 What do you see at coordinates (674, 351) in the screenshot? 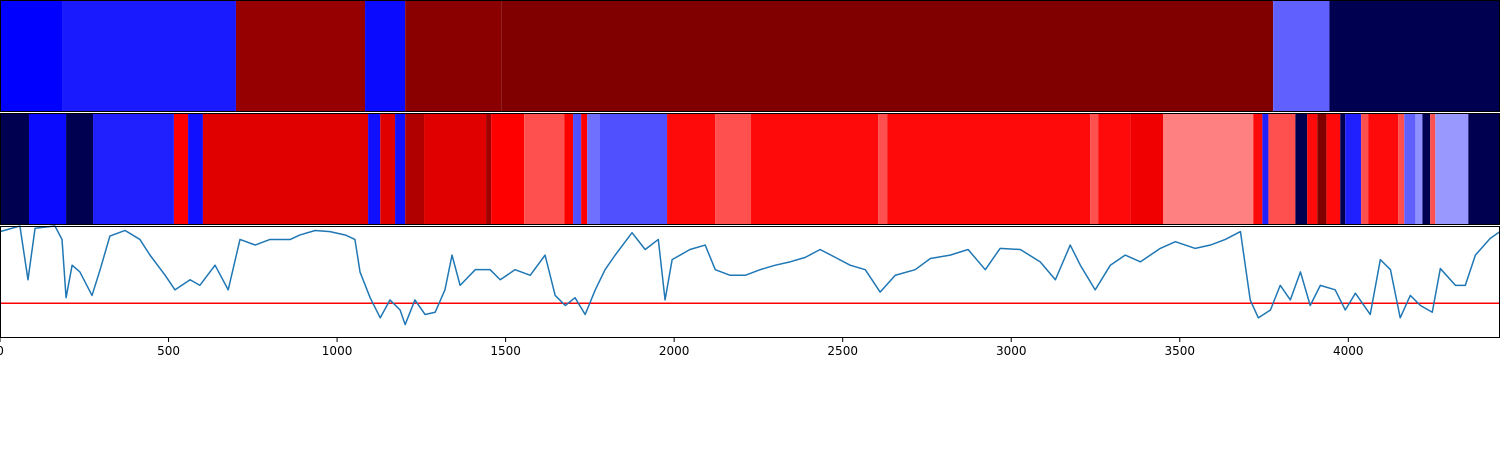
I see `x-tick-label: 2000` at bounding box center [674, 351].